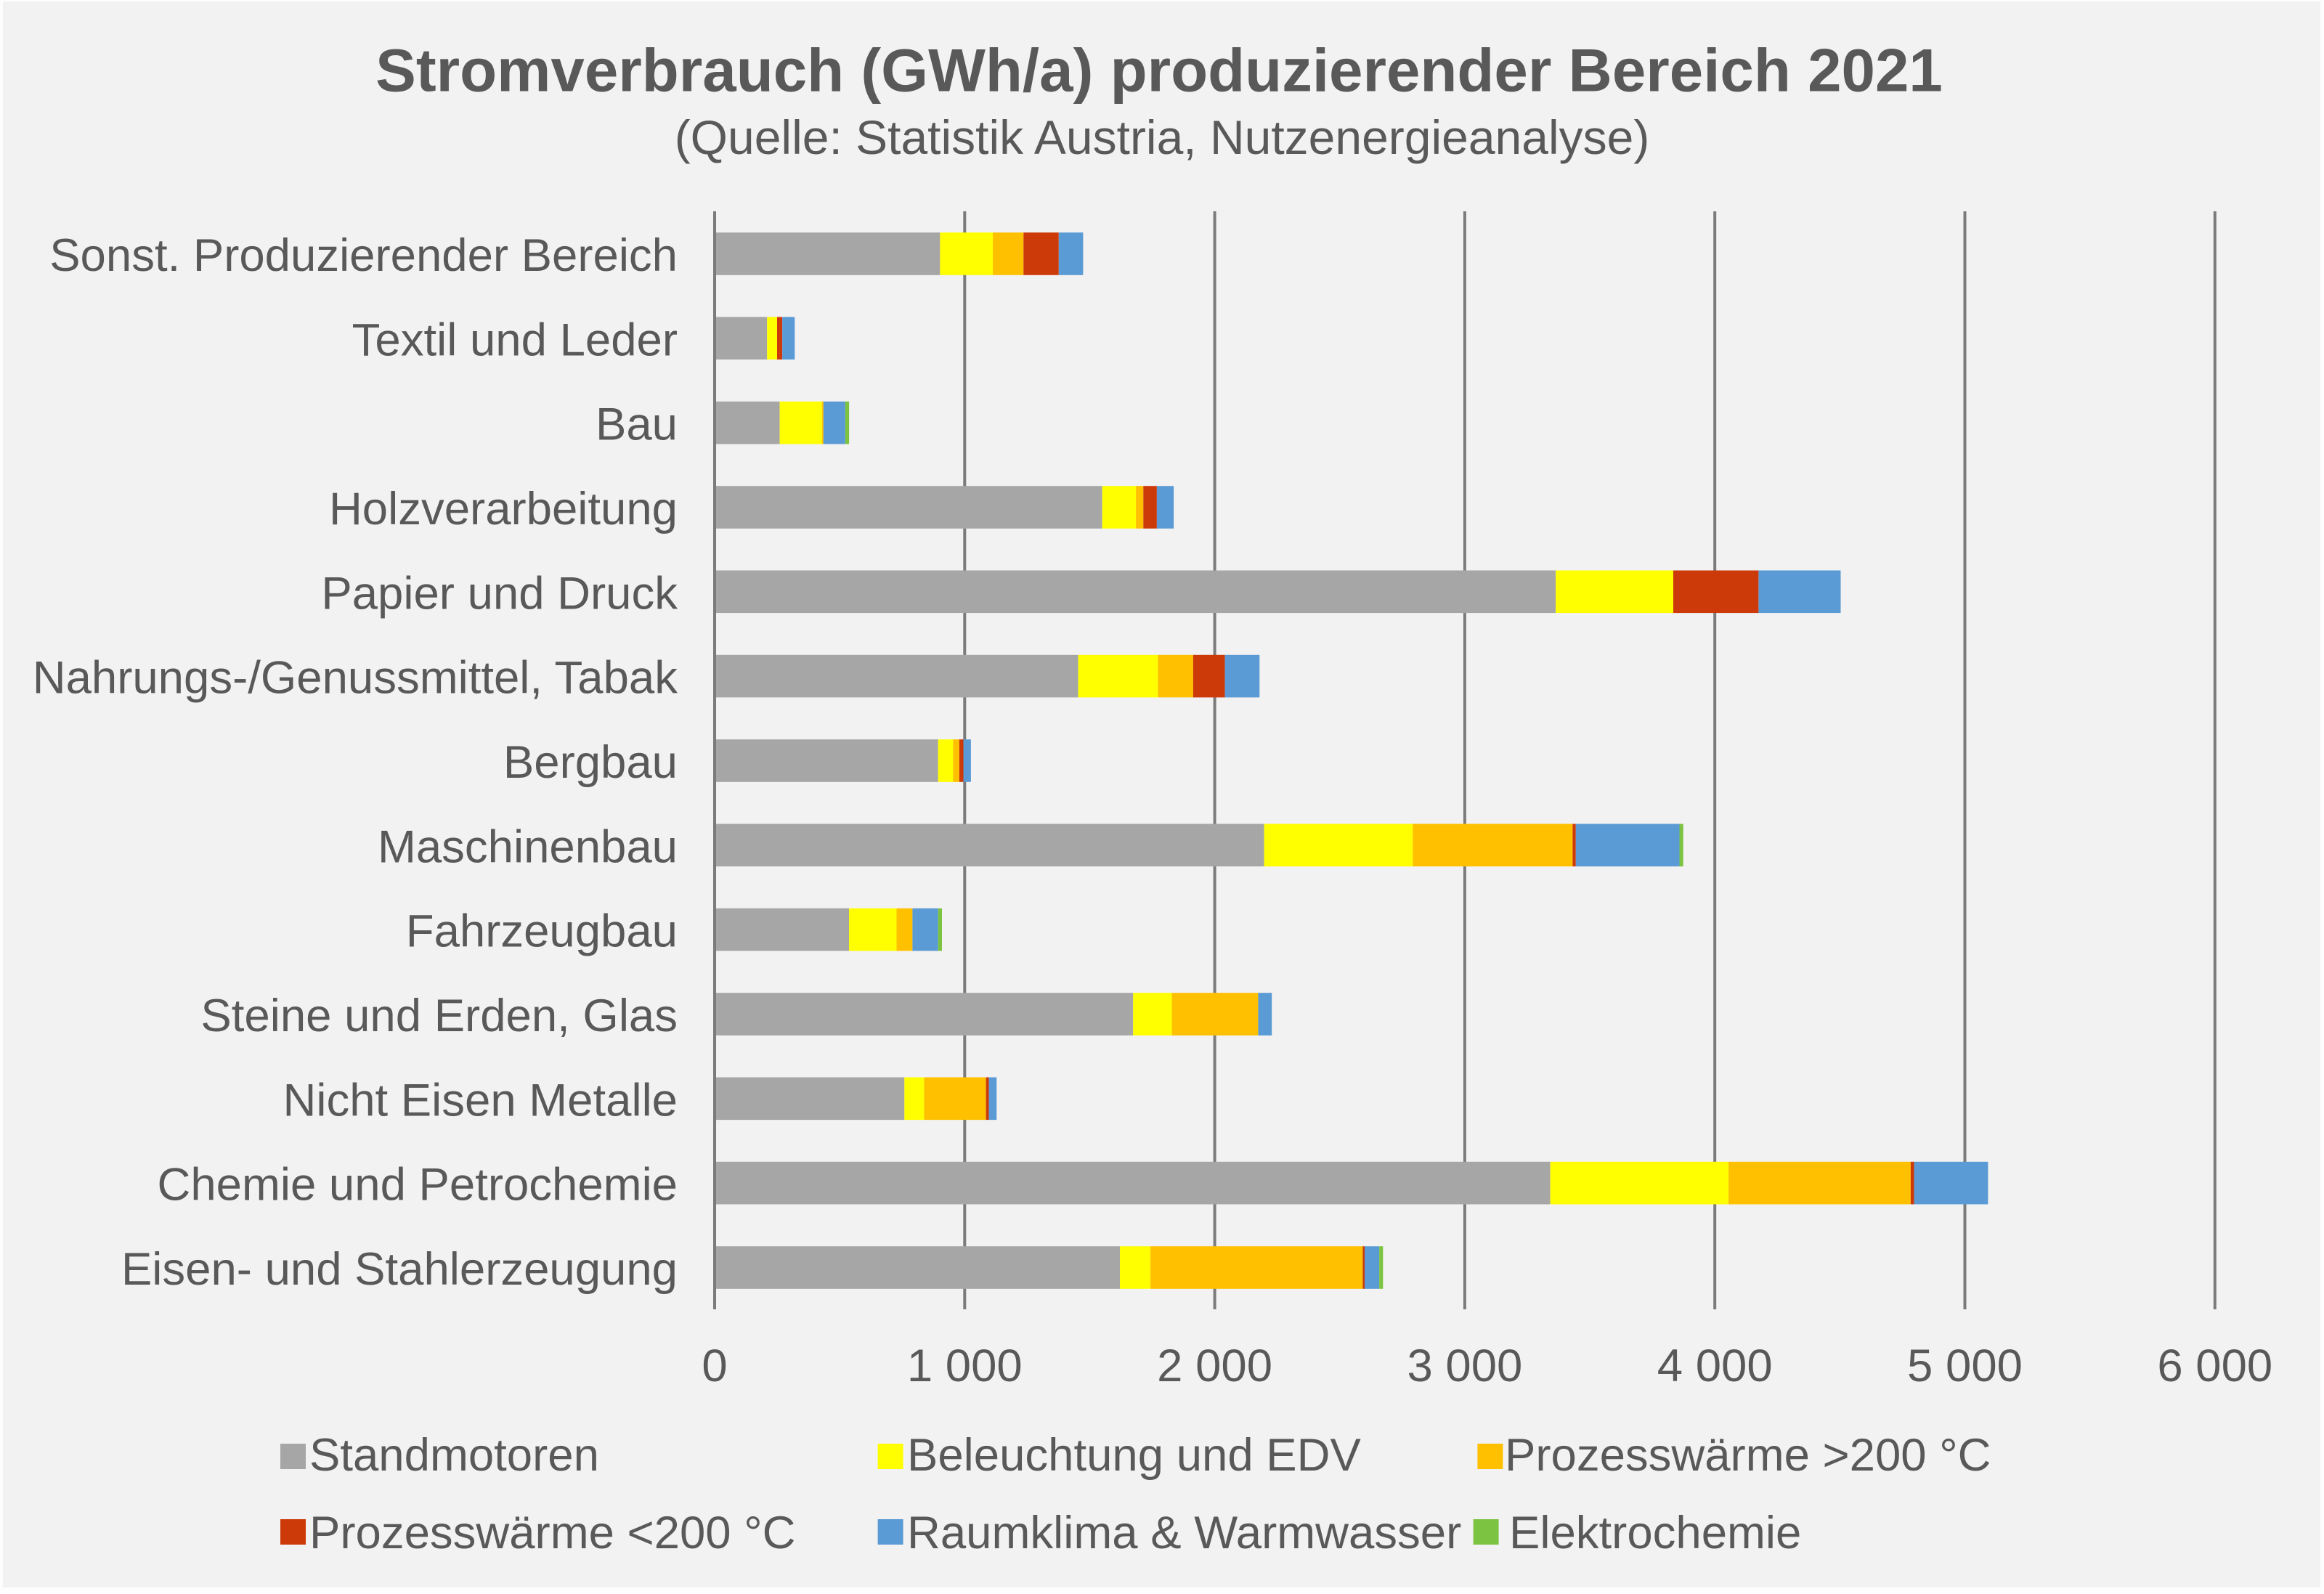 The width and height of the screenshot is (2324, 1594). Describe the element at coordinates (503, 509) in the screenshot. I see `svg-text: Holzverarbeitung` at that location.